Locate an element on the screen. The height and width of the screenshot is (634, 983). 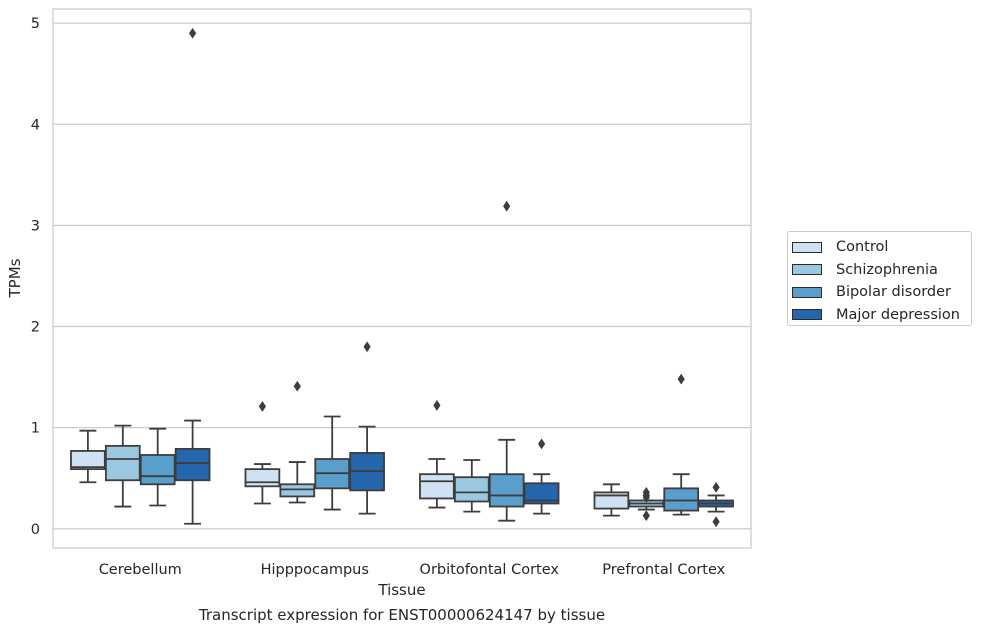
y-axis-label: TPMs is located at coordinates (15, 278).